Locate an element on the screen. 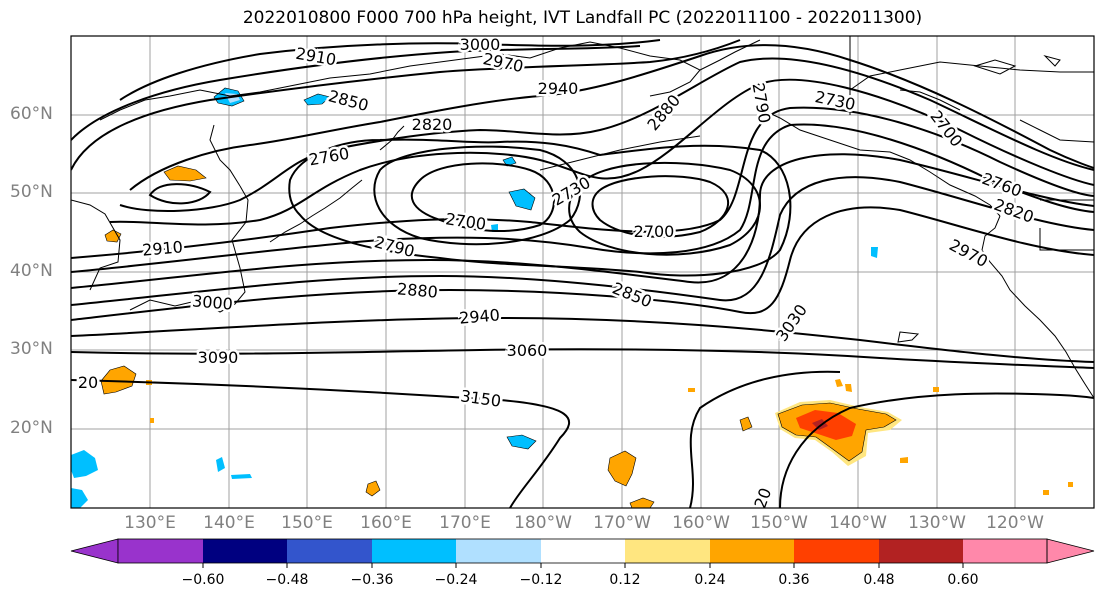 Image resolution: width=1105 pixels, height=601 pixels. colorbar-tick-label: −0.12 is located at coordinates (541, 580).